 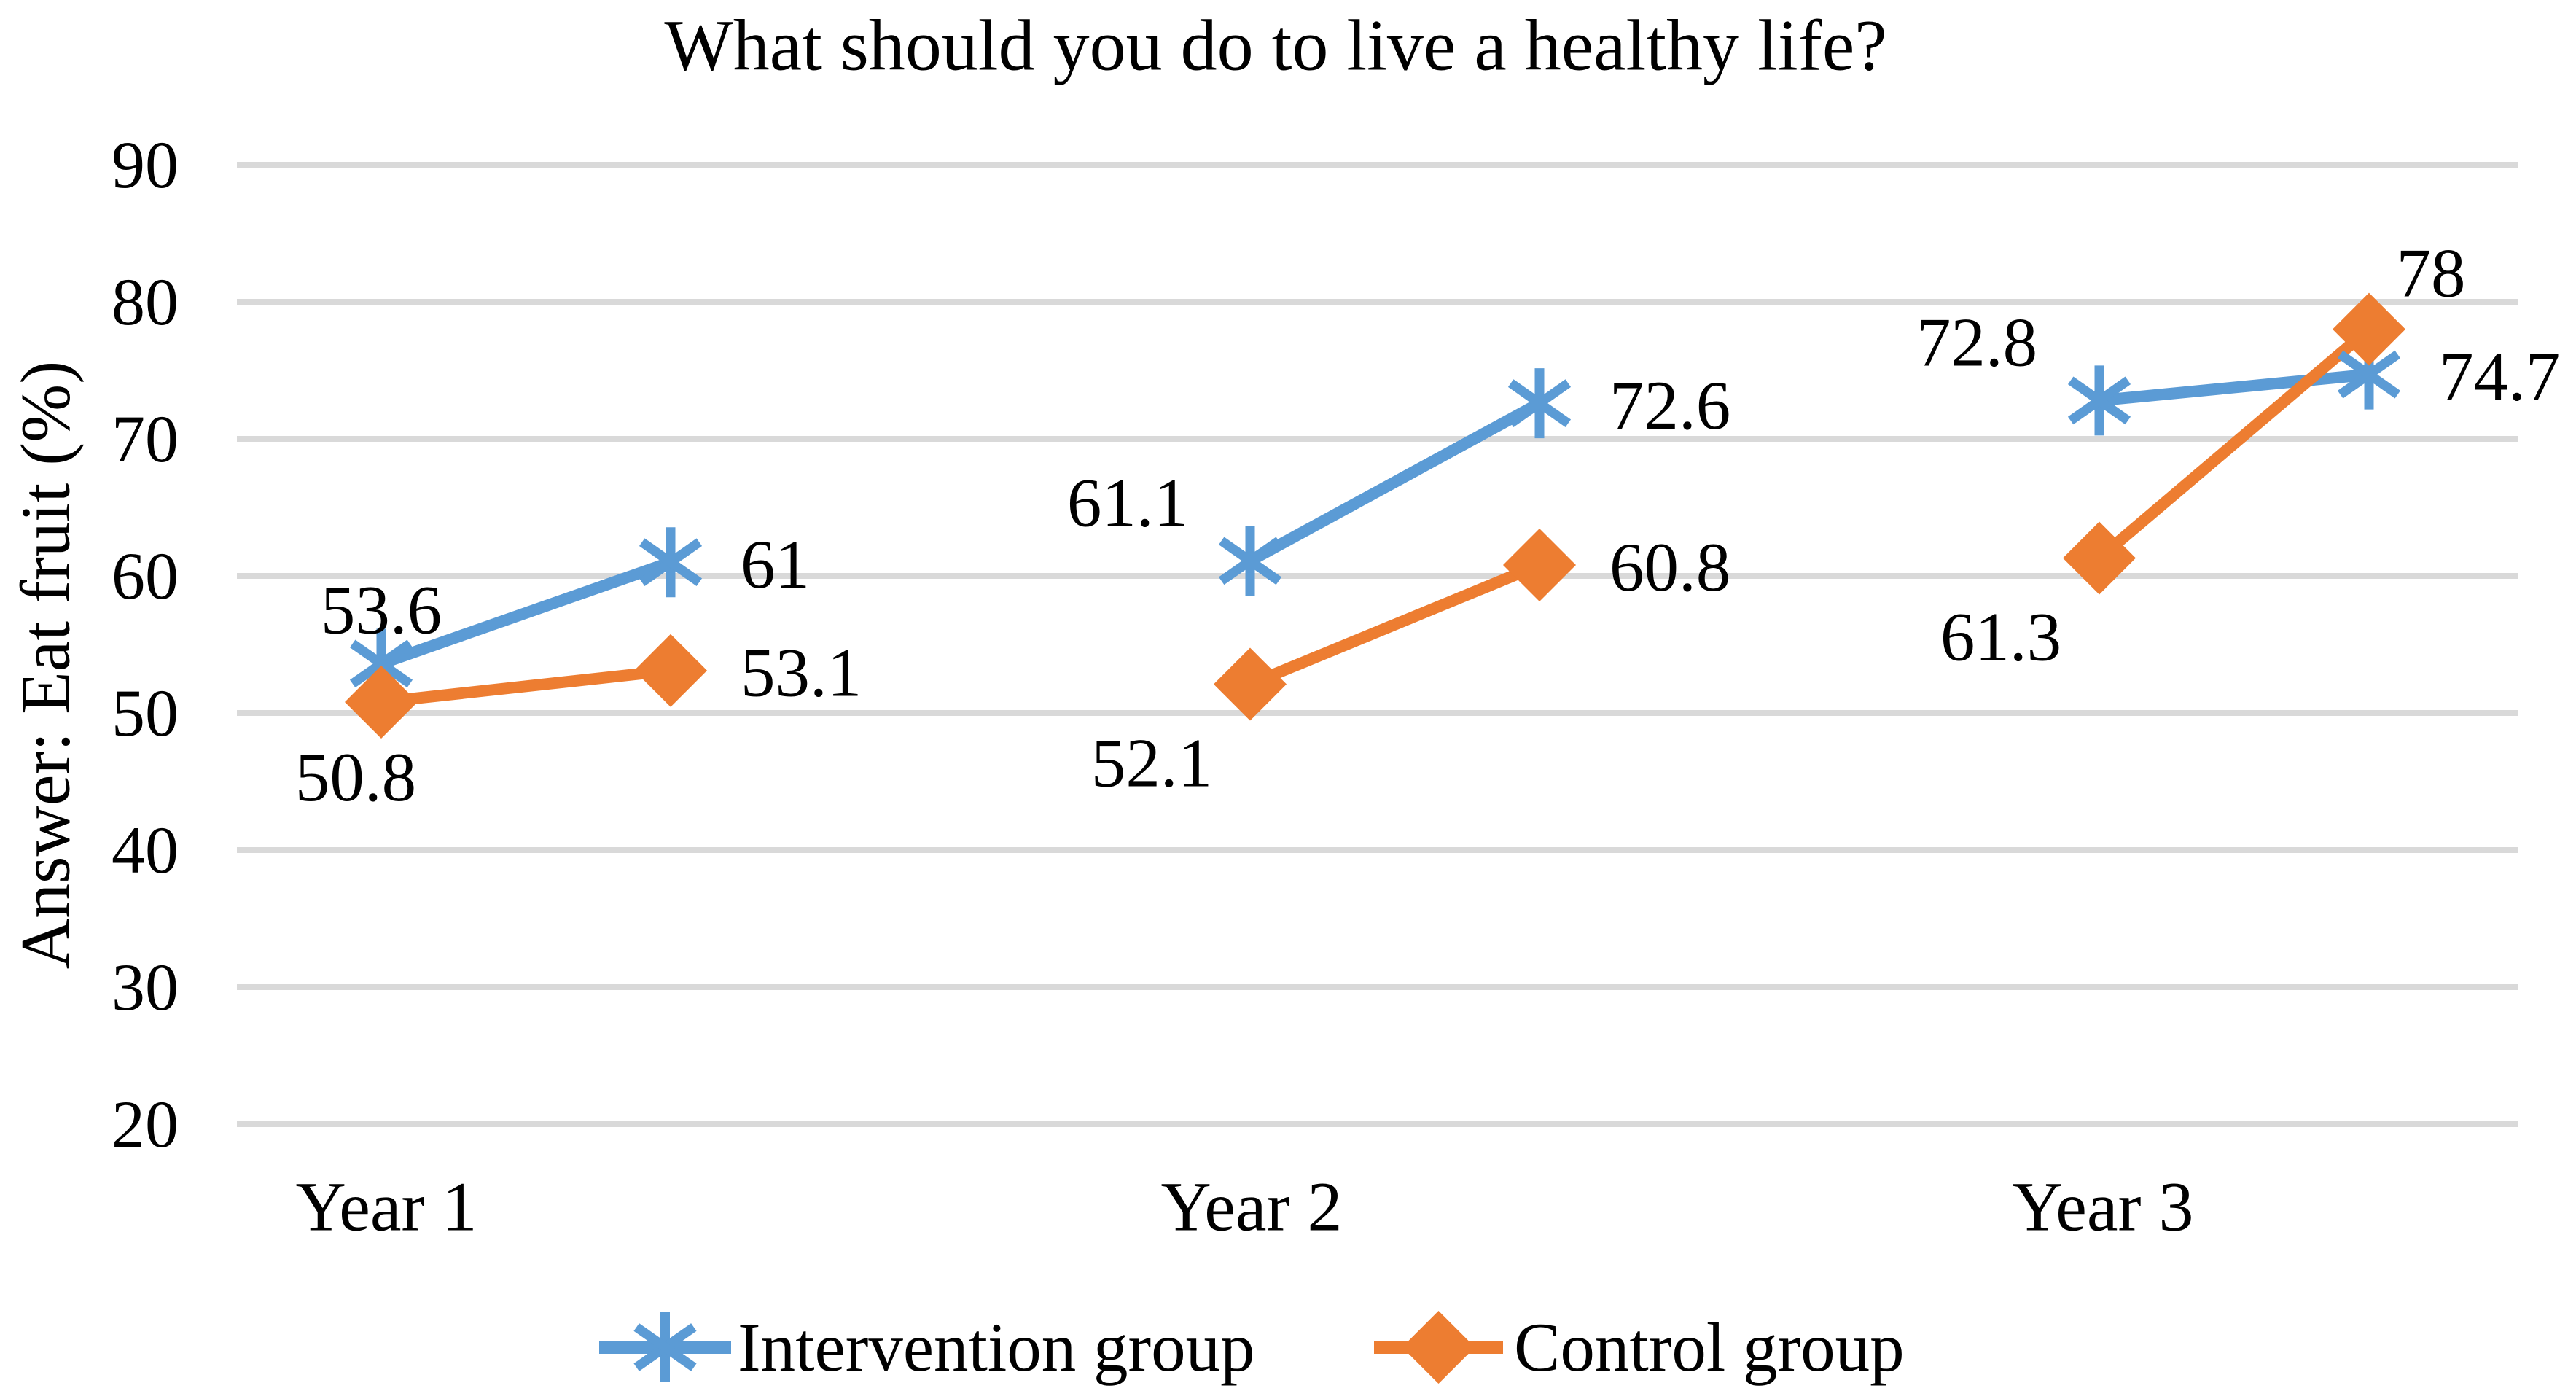 I want to click on data-label: 61, so click(x=775, y=564).